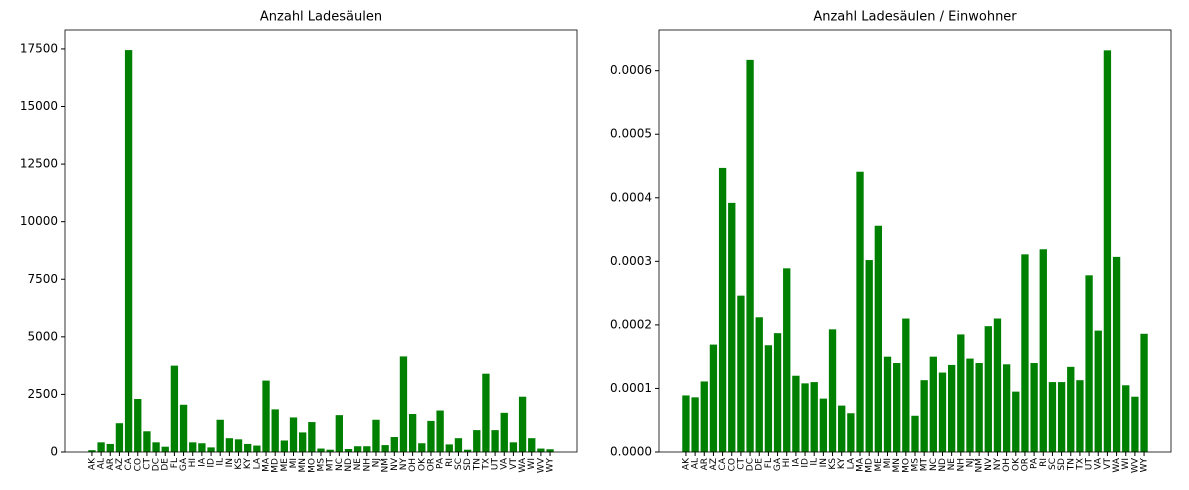 The height and width of the screenshot is (490, 1189). What do you see at coordinates (851, 463) in the screenshot?
I see `x-tick-label: LA` at bounding box center [851, 463].